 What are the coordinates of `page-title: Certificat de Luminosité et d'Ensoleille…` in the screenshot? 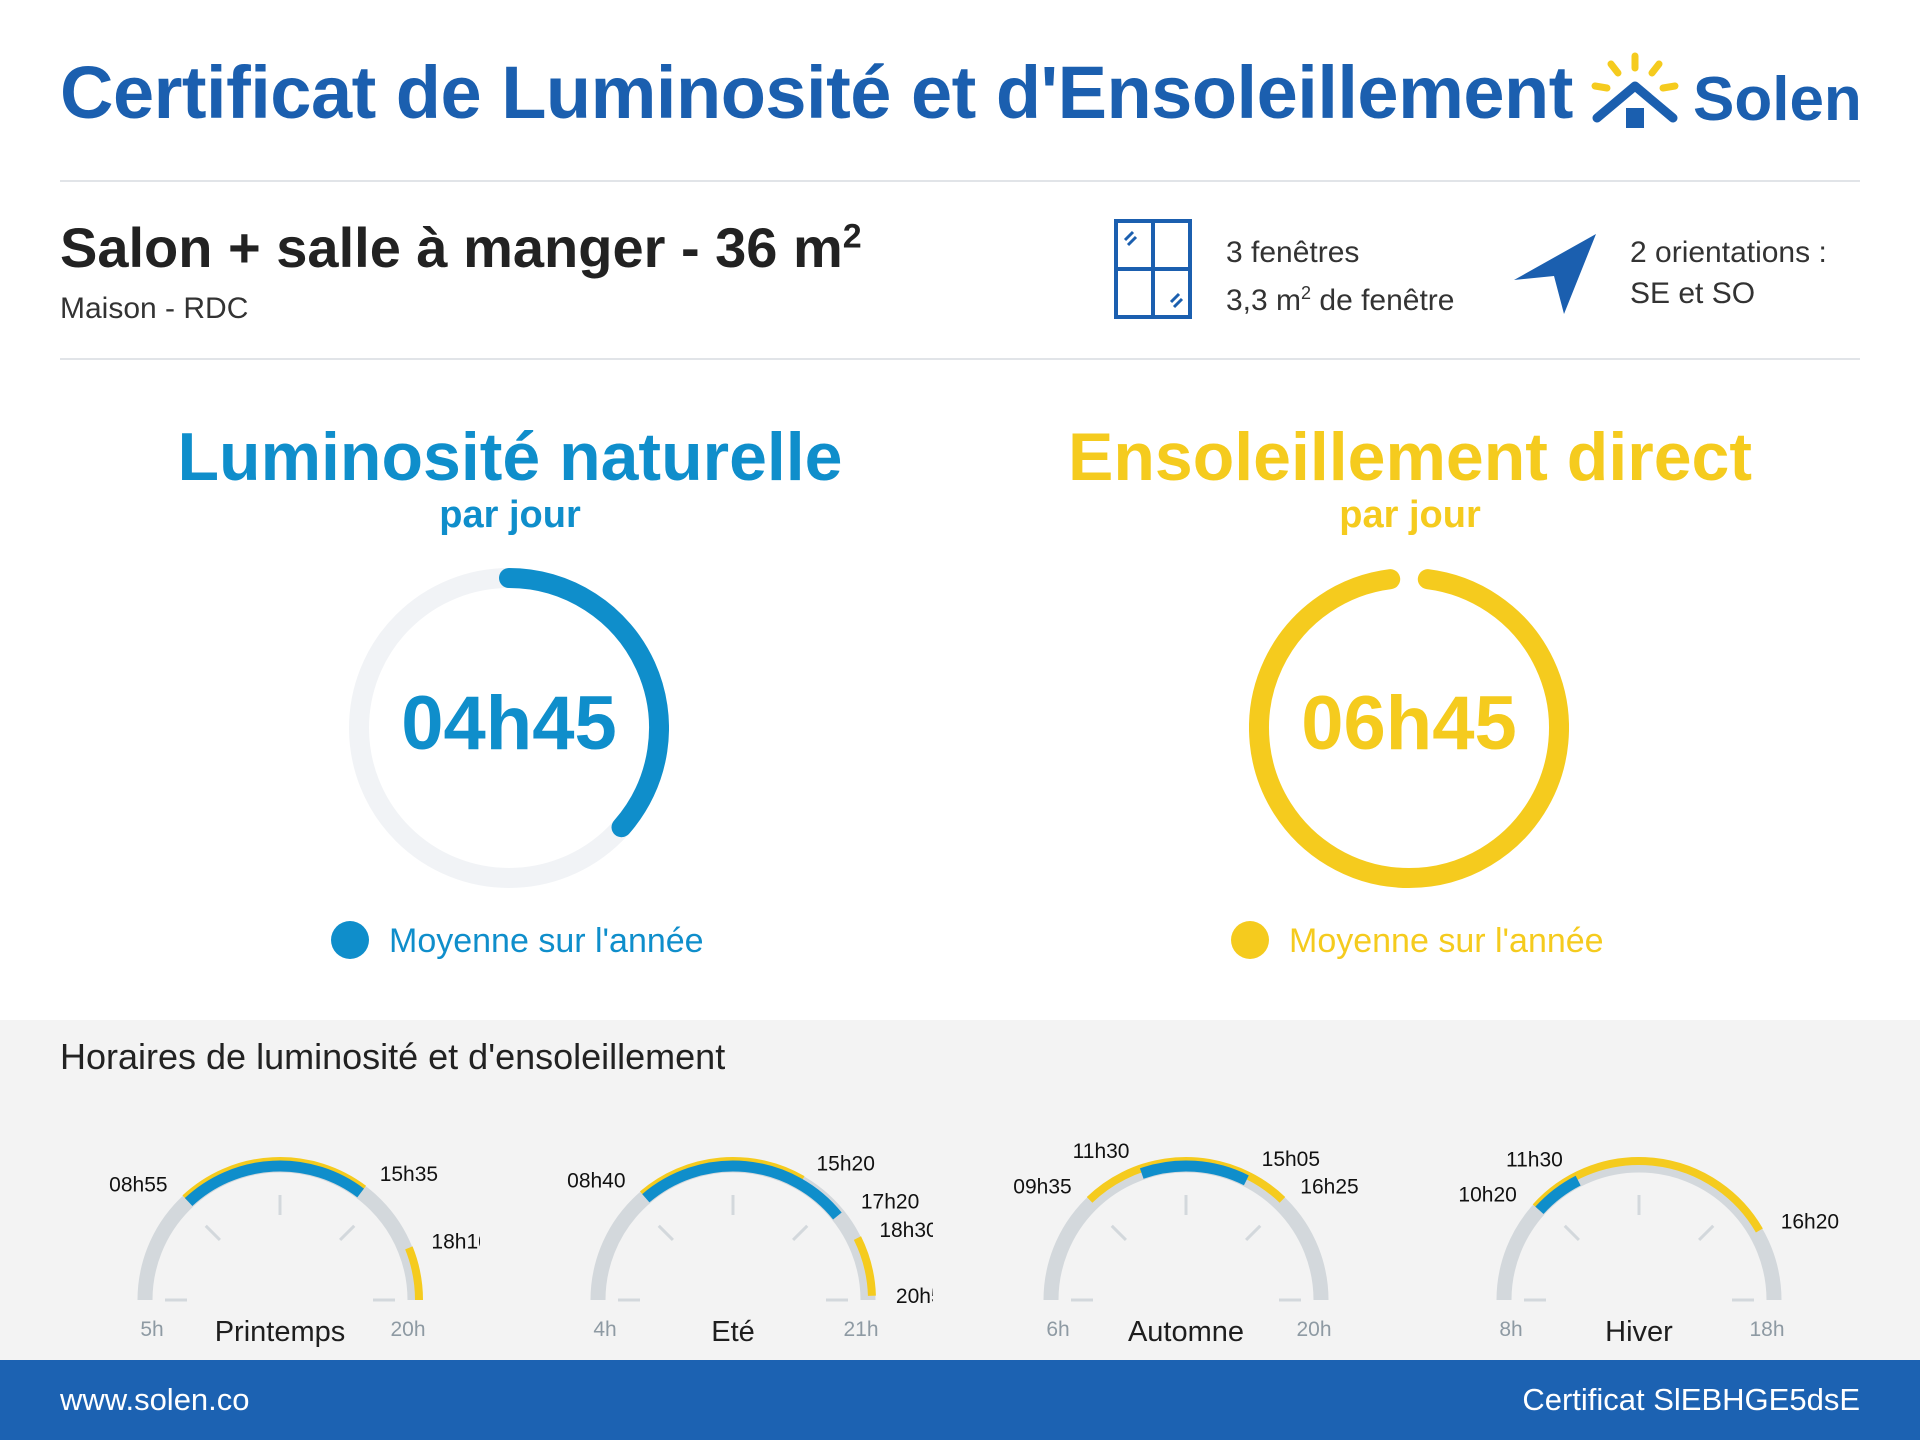 It's located at (816, 92).